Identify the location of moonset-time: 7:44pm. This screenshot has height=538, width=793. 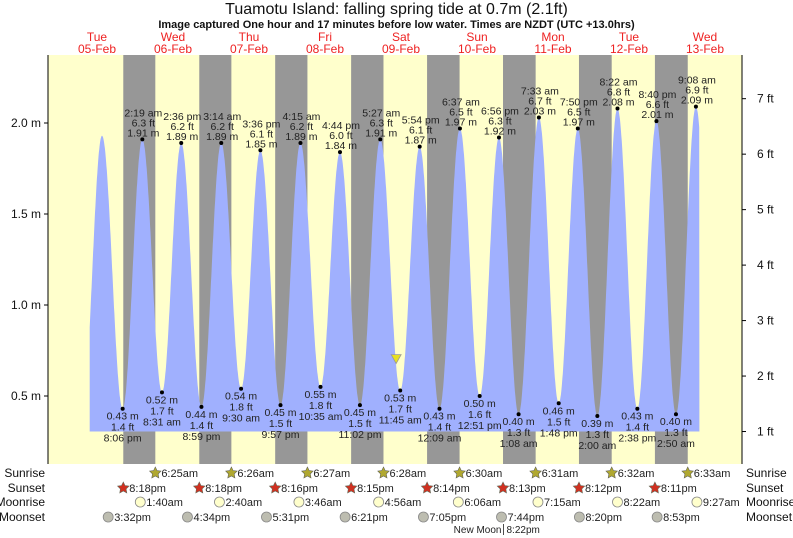
(525, 518).